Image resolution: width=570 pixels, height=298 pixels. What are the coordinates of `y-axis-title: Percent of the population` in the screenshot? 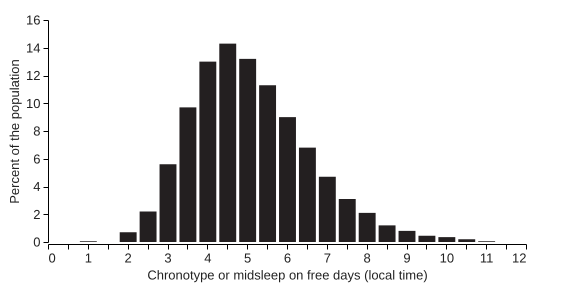 It's located at (14, 131).